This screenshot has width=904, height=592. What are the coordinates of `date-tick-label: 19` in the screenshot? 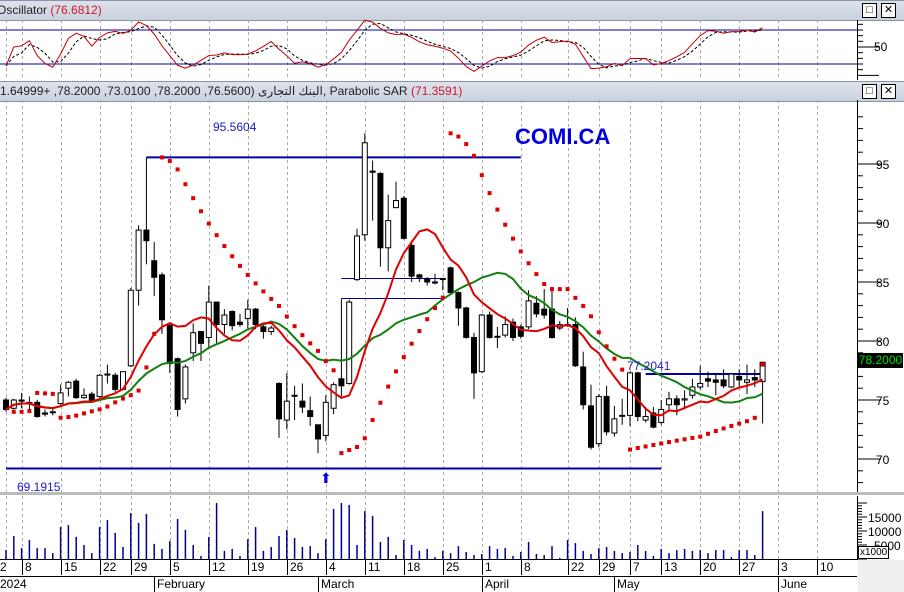 It's located at (256, 567).